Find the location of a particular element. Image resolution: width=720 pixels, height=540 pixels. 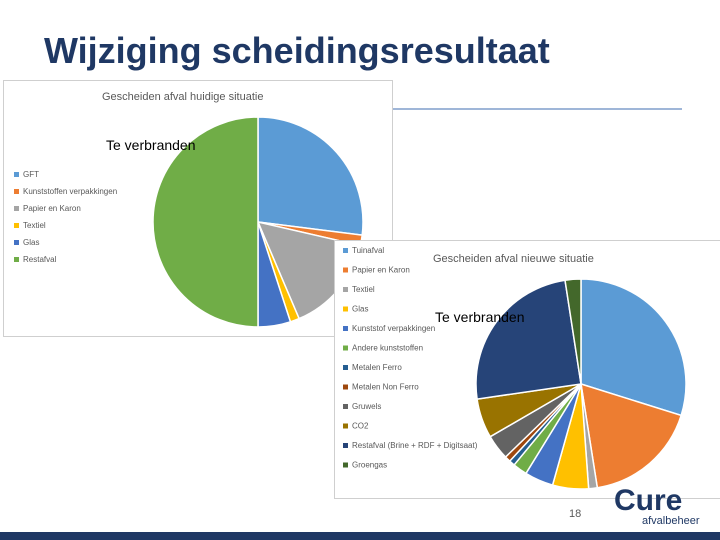

chart-current-title: Gescheiden afval huidige situatie is located at coordinates (182, 97).